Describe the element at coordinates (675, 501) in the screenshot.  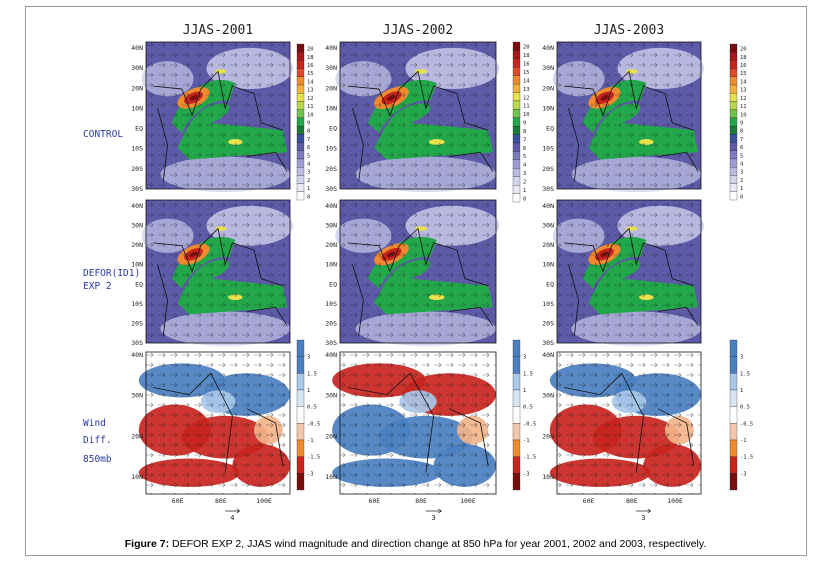
I see `lon-tick: 100E` at that location.